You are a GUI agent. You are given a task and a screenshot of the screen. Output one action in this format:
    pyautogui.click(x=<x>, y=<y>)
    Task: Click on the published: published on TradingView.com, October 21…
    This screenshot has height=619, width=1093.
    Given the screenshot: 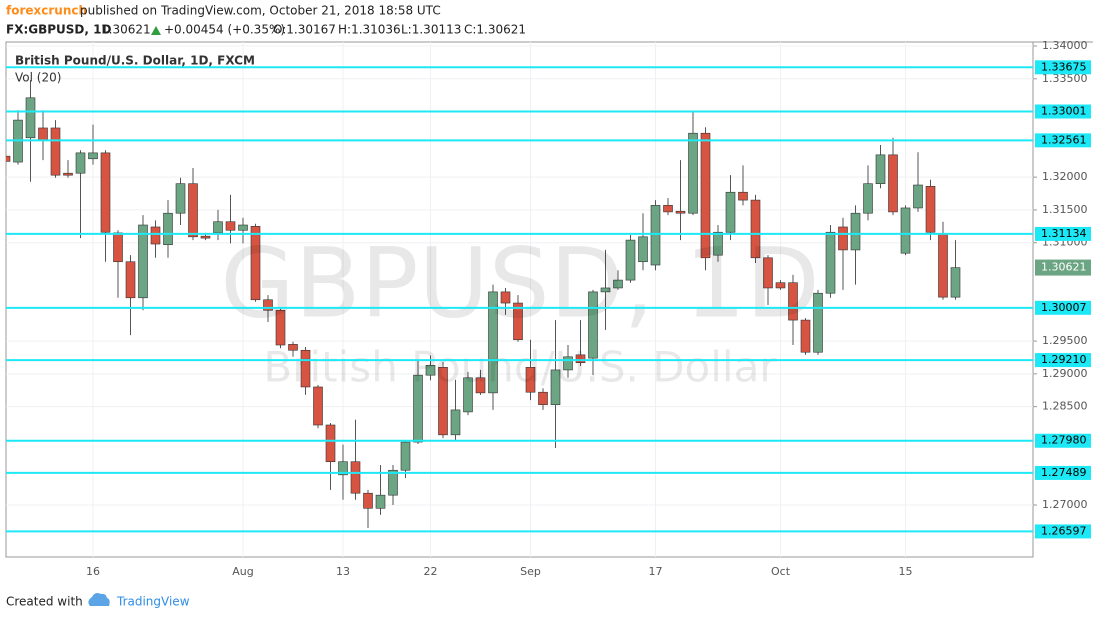 What is the action you would take?
    pyautogui.click(x=260, y=11)
    